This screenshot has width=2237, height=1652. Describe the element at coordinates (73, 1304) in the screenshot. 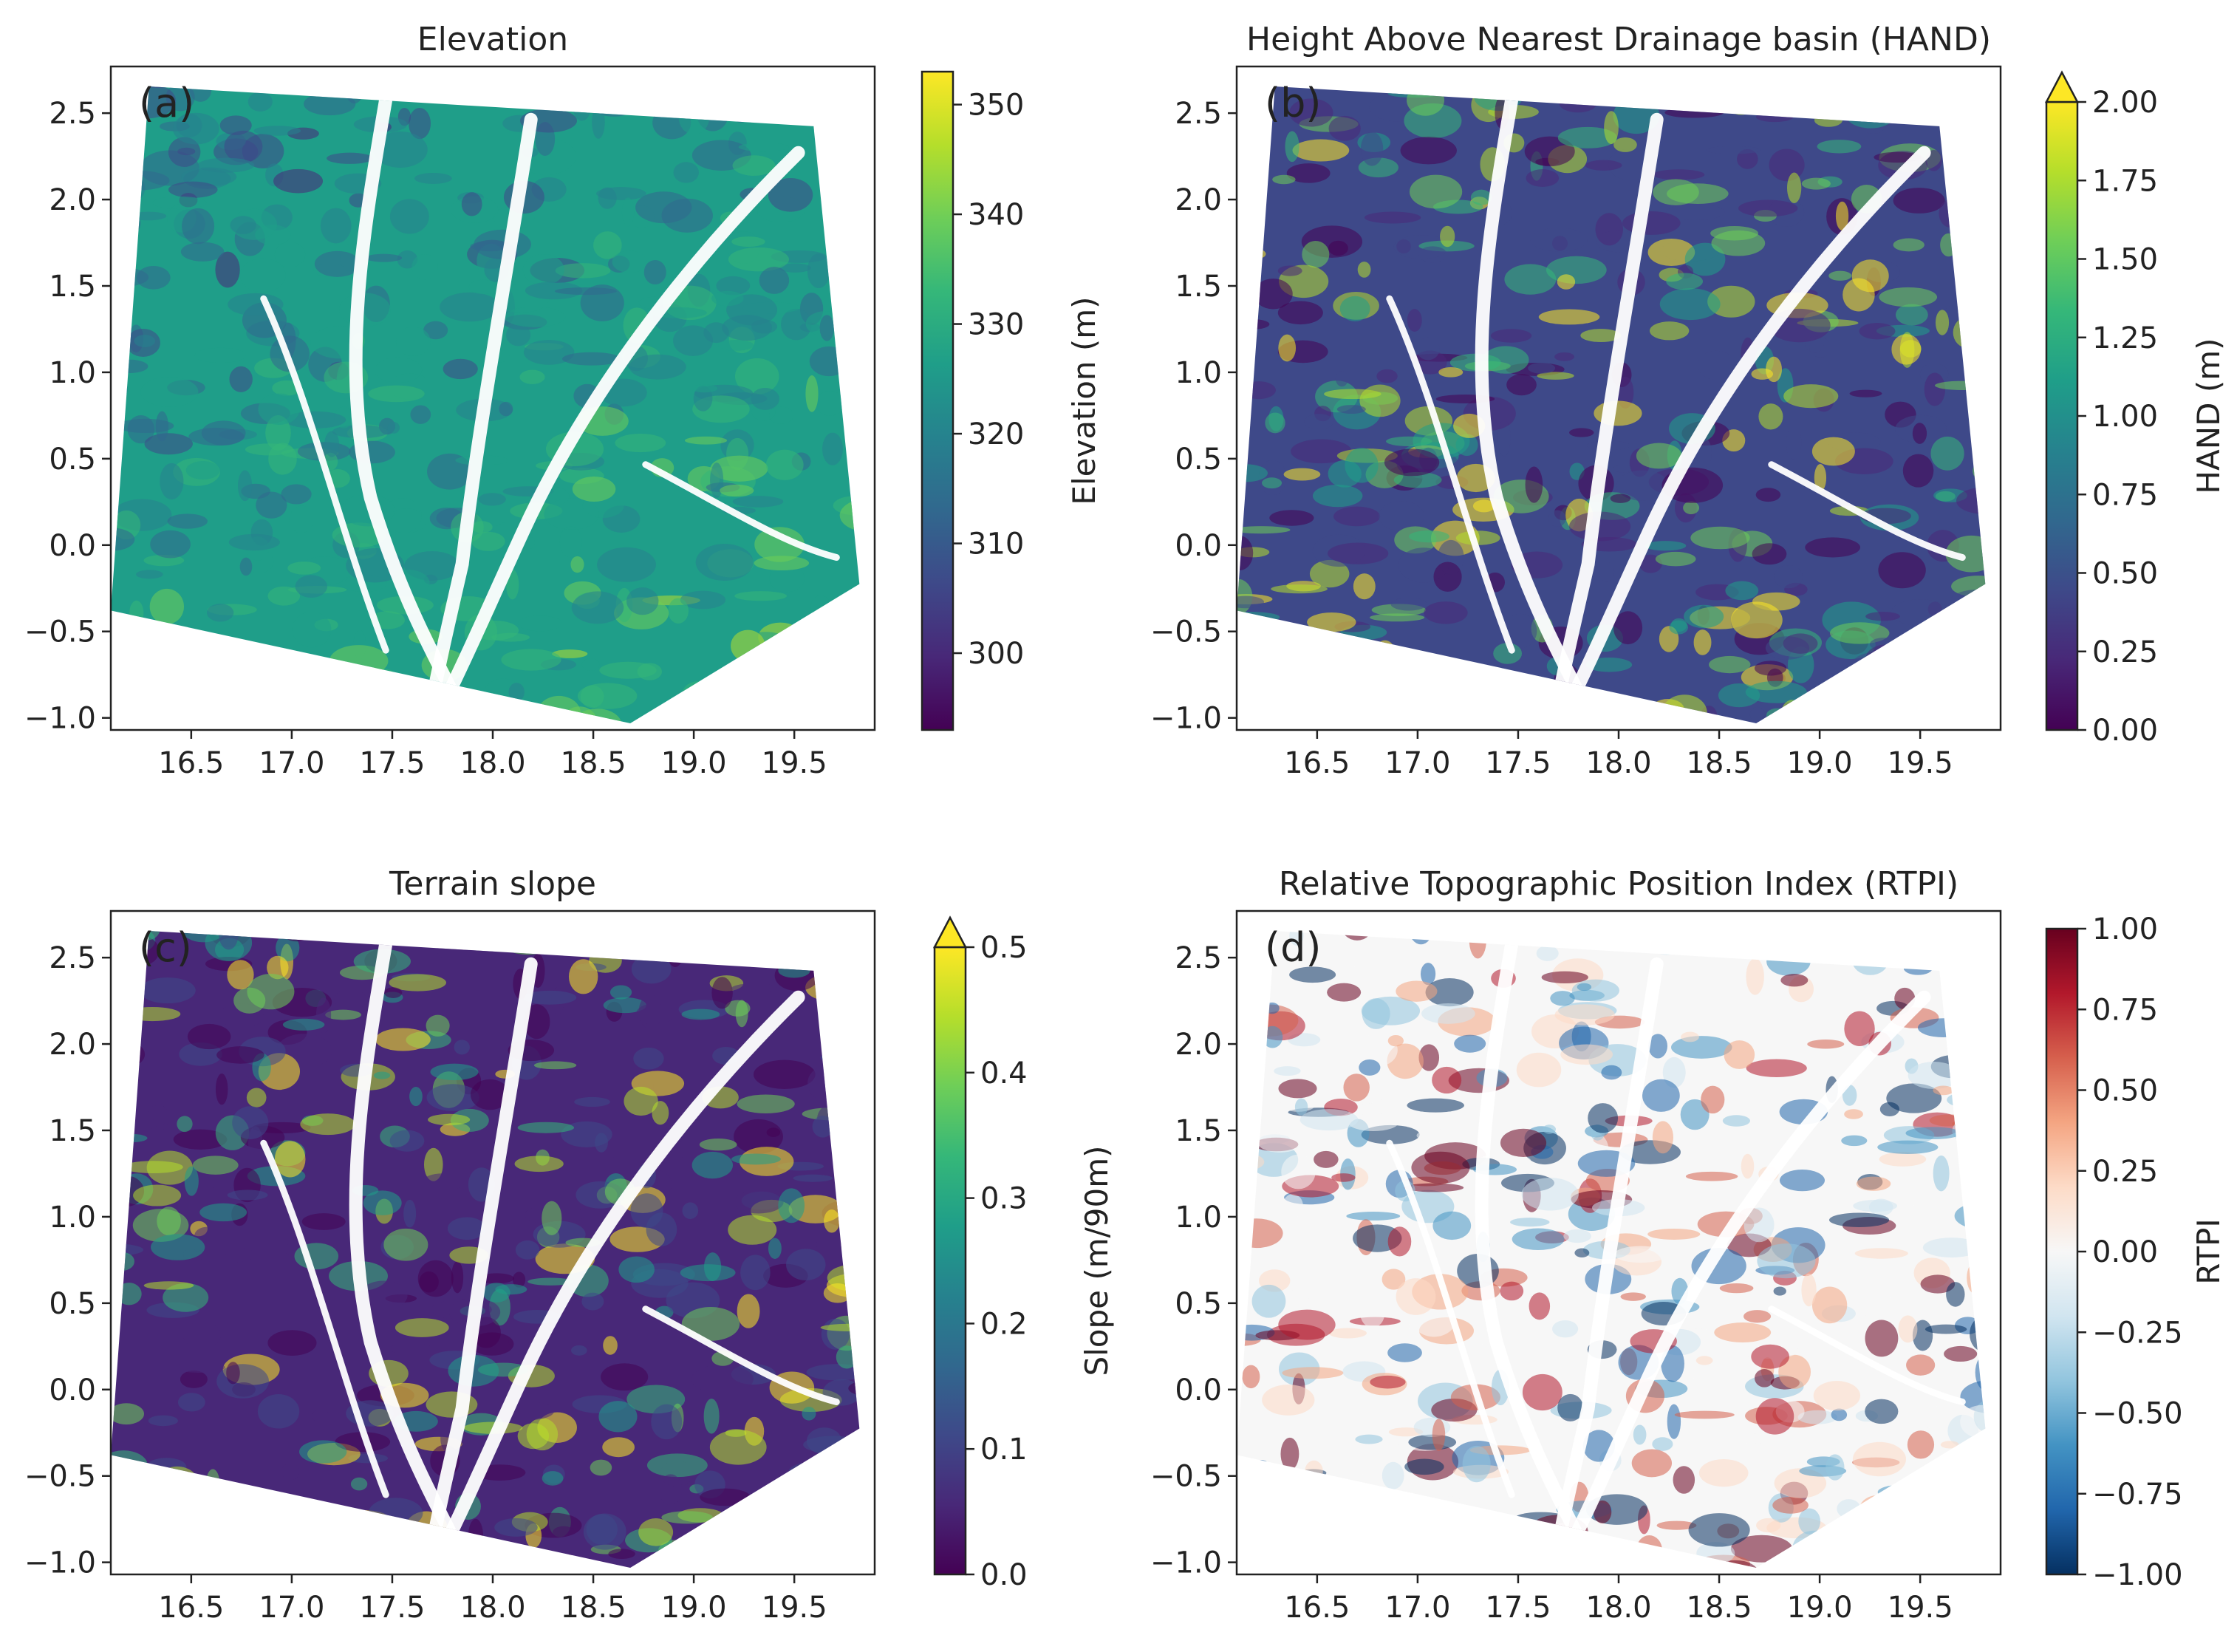

I see `y-tick-label: 0.5` at that location.